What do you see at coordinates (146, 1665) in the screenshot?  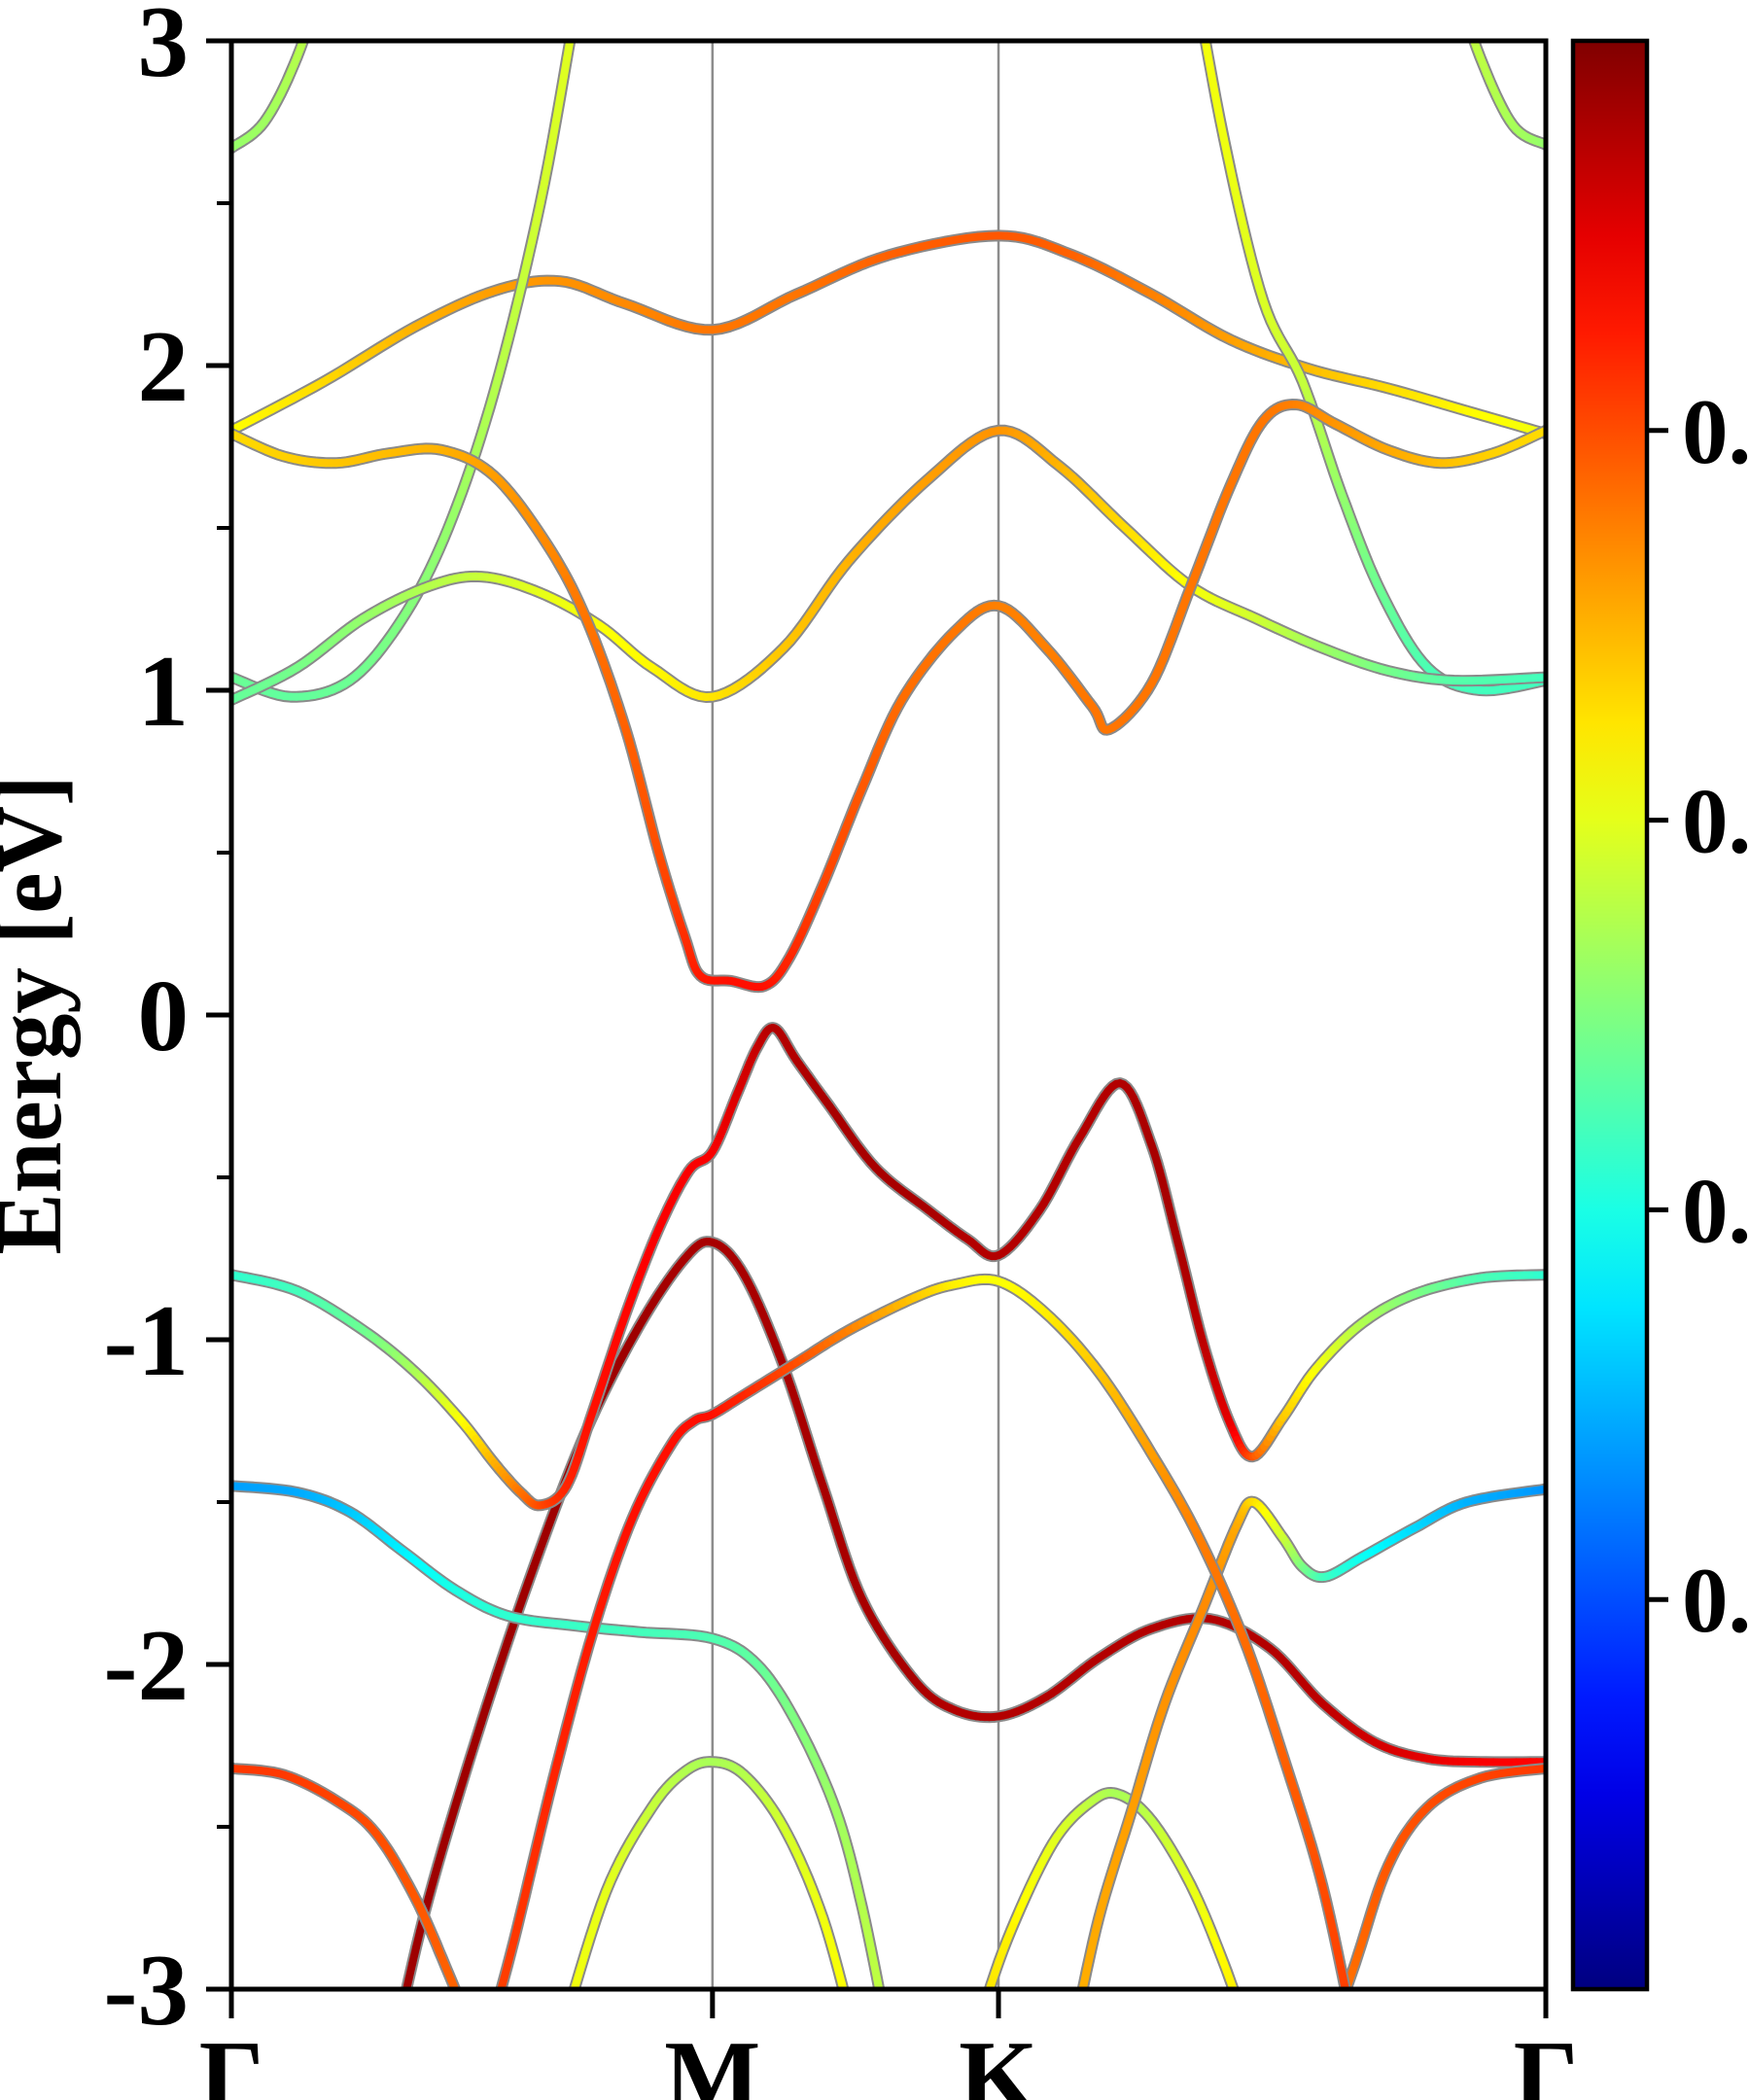 I see `y-tick-label: -2` at bounding box center [146, 1665].